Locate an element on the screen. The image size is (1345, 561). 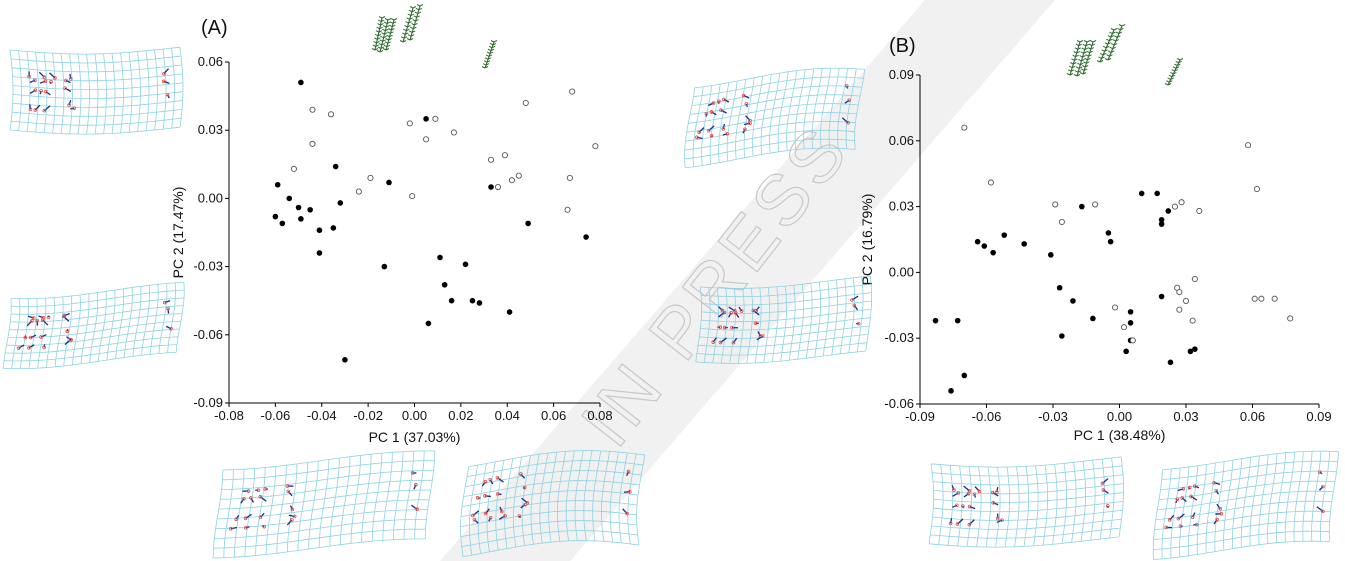
x-tick-label: 0.08 is located at coordinates (599, 415).